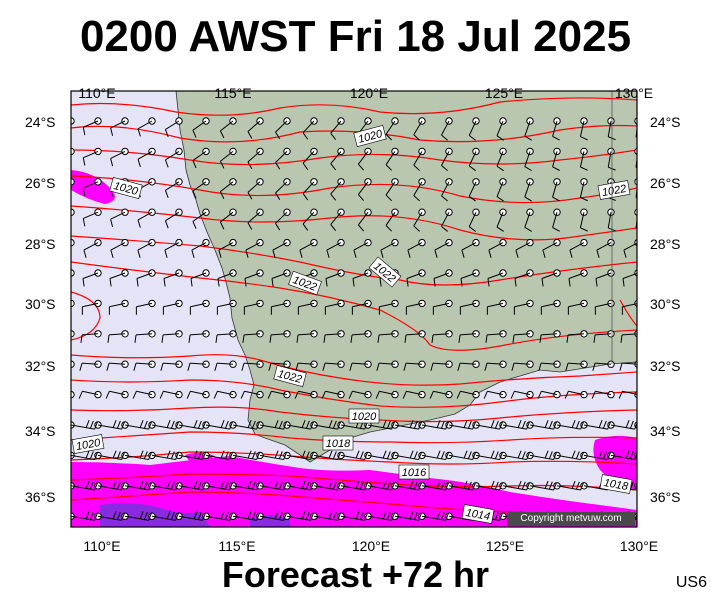 This screenshot has width=711, height=605. I want to click on copyright-notice: Copyright metvuw.com, so click(571, 519).